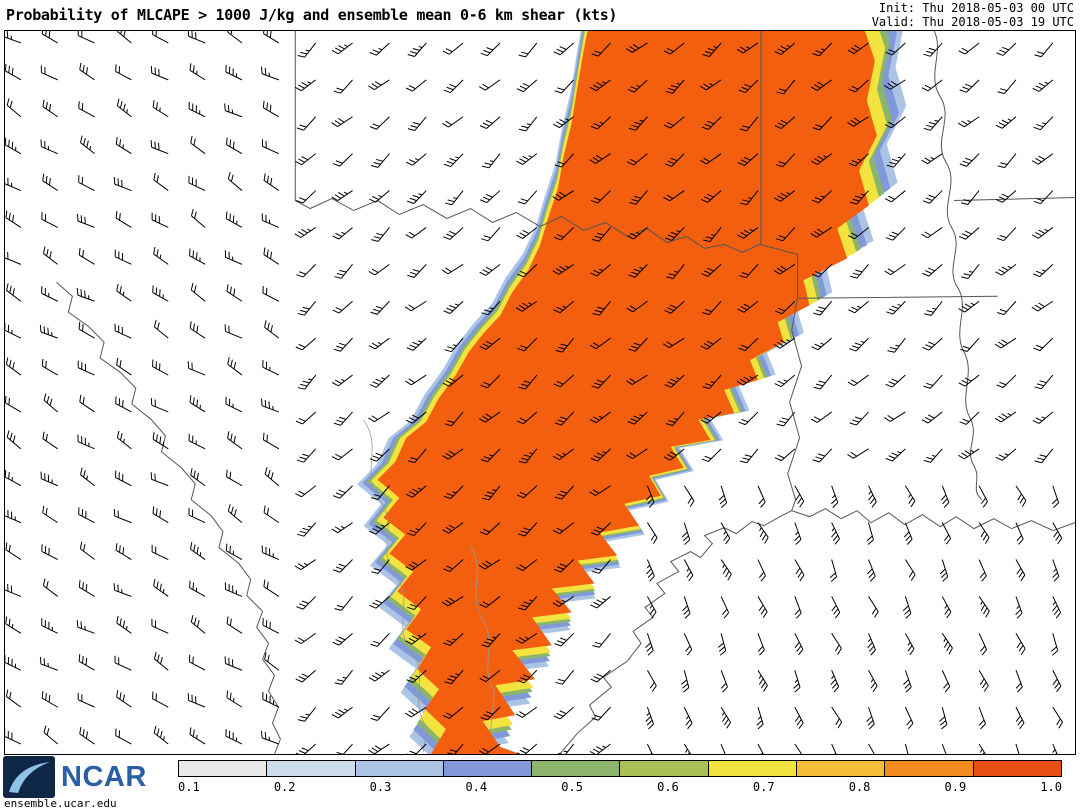 The image size is (1080, 810). What do you see at coordinates (1051, 787) in the screenshot?
I see `colorbar-tick-label: 1.0` at bounding box center [1051, 787].